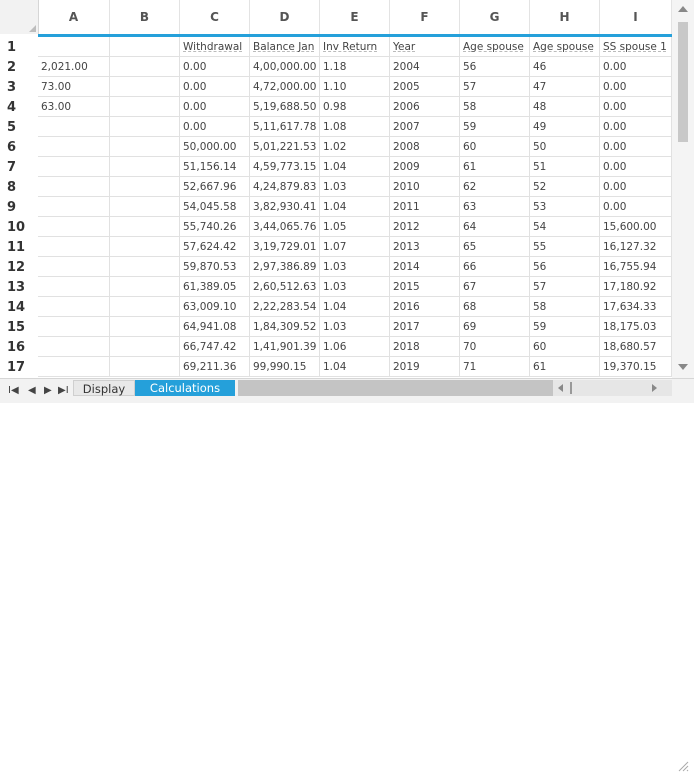  I want to click on cell-c4: 0.00, so click(215, 107).